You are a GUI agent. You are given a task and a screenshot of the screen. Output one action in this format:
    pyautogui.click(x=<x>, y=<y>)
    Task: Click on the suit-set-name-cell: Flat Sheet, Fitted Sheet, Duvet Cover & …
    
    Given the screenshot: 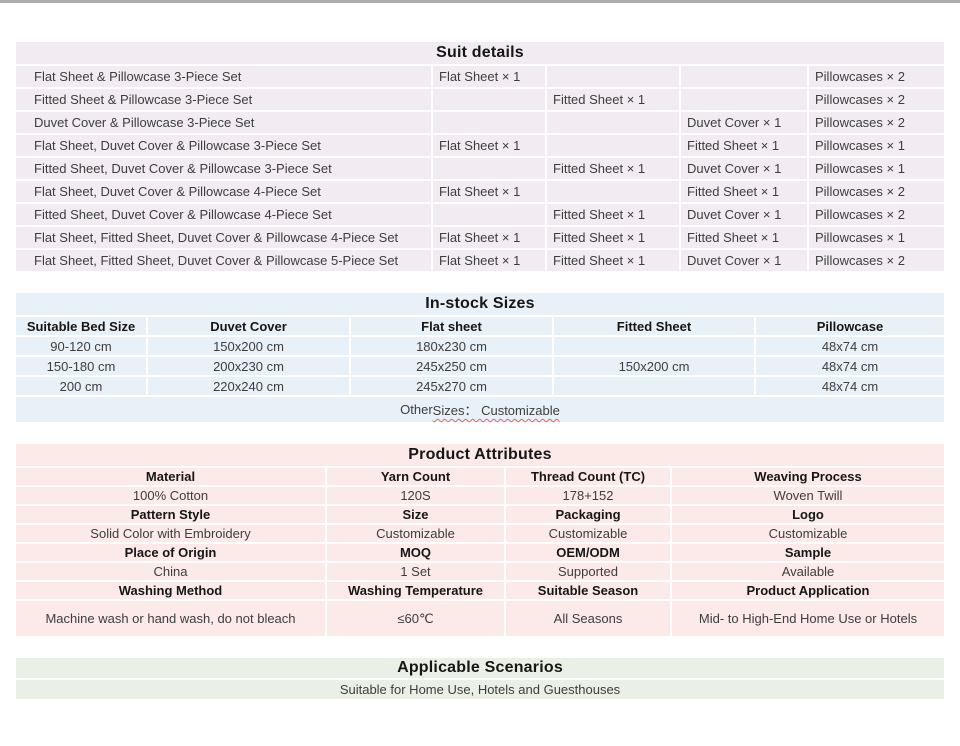 What is the action you would take?
    pyautogui.click(x=223, y=260)
    